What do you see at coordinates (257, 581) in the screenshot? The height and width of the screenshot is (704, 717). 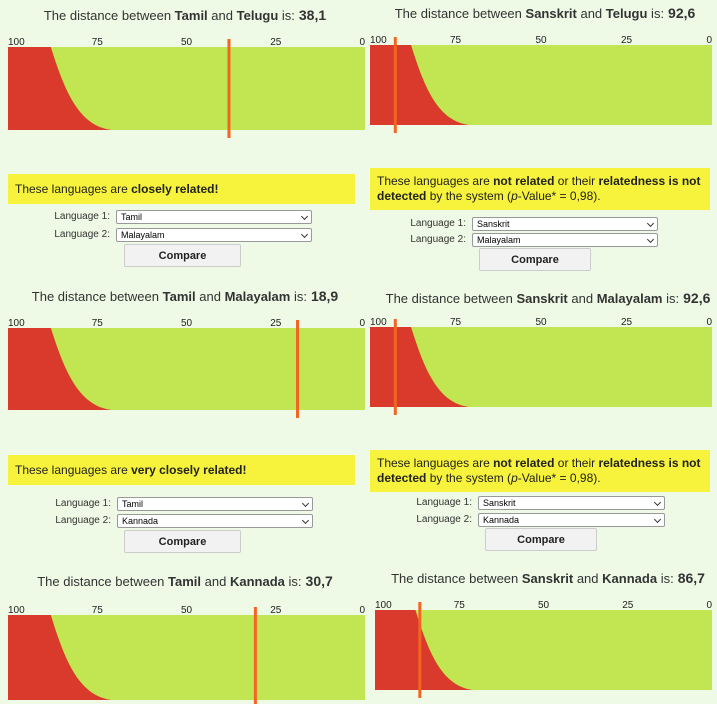 I see `language-2: Kannada` at bounding box center [257, 581].